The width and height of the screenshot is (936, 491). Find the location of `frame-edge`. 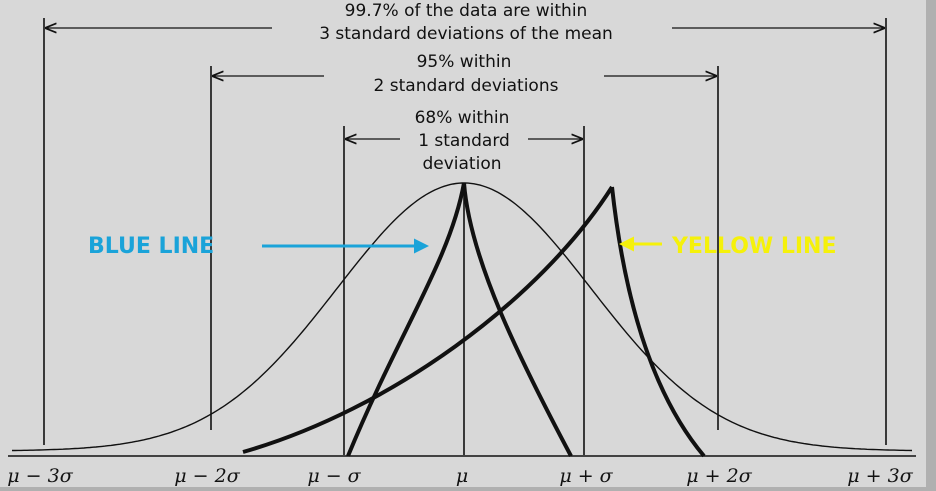

frame-edge is located at coordinates (931, 245).